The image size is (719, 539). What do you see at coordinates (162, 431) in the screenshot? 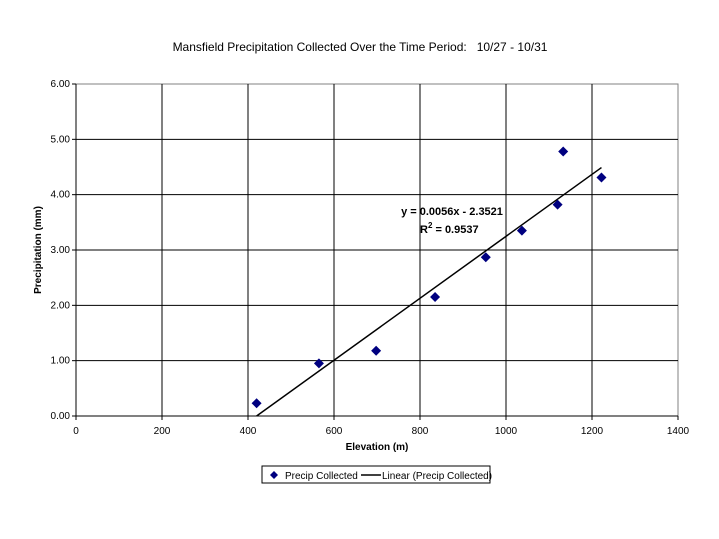
I see `x-tick-label: 200` at bounding box center [162, 431].